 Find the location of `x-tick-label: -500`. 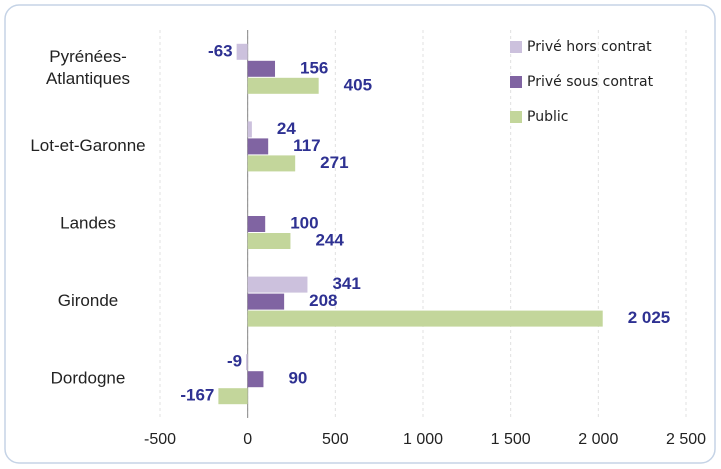

x-tick-label: -500 is located at coordinates (160, 439).